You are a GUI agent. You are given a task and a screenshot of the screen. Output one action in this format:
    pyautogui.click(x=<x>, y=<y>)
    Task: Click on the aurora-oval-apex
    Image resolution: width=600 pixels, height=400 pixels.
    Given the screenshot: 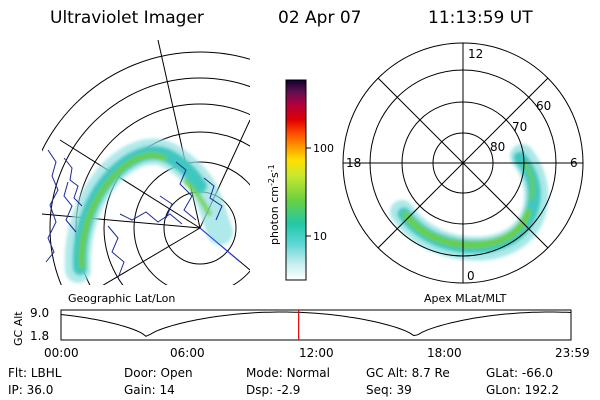 What is the action you would take?
    pyautogui.click(x=469, y=202)
    